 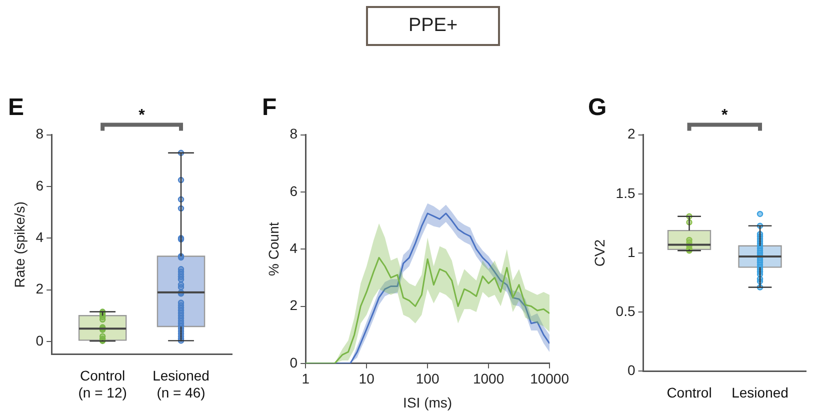 I want to click on y-axis-title: CV2, so click(x=599, y=253).